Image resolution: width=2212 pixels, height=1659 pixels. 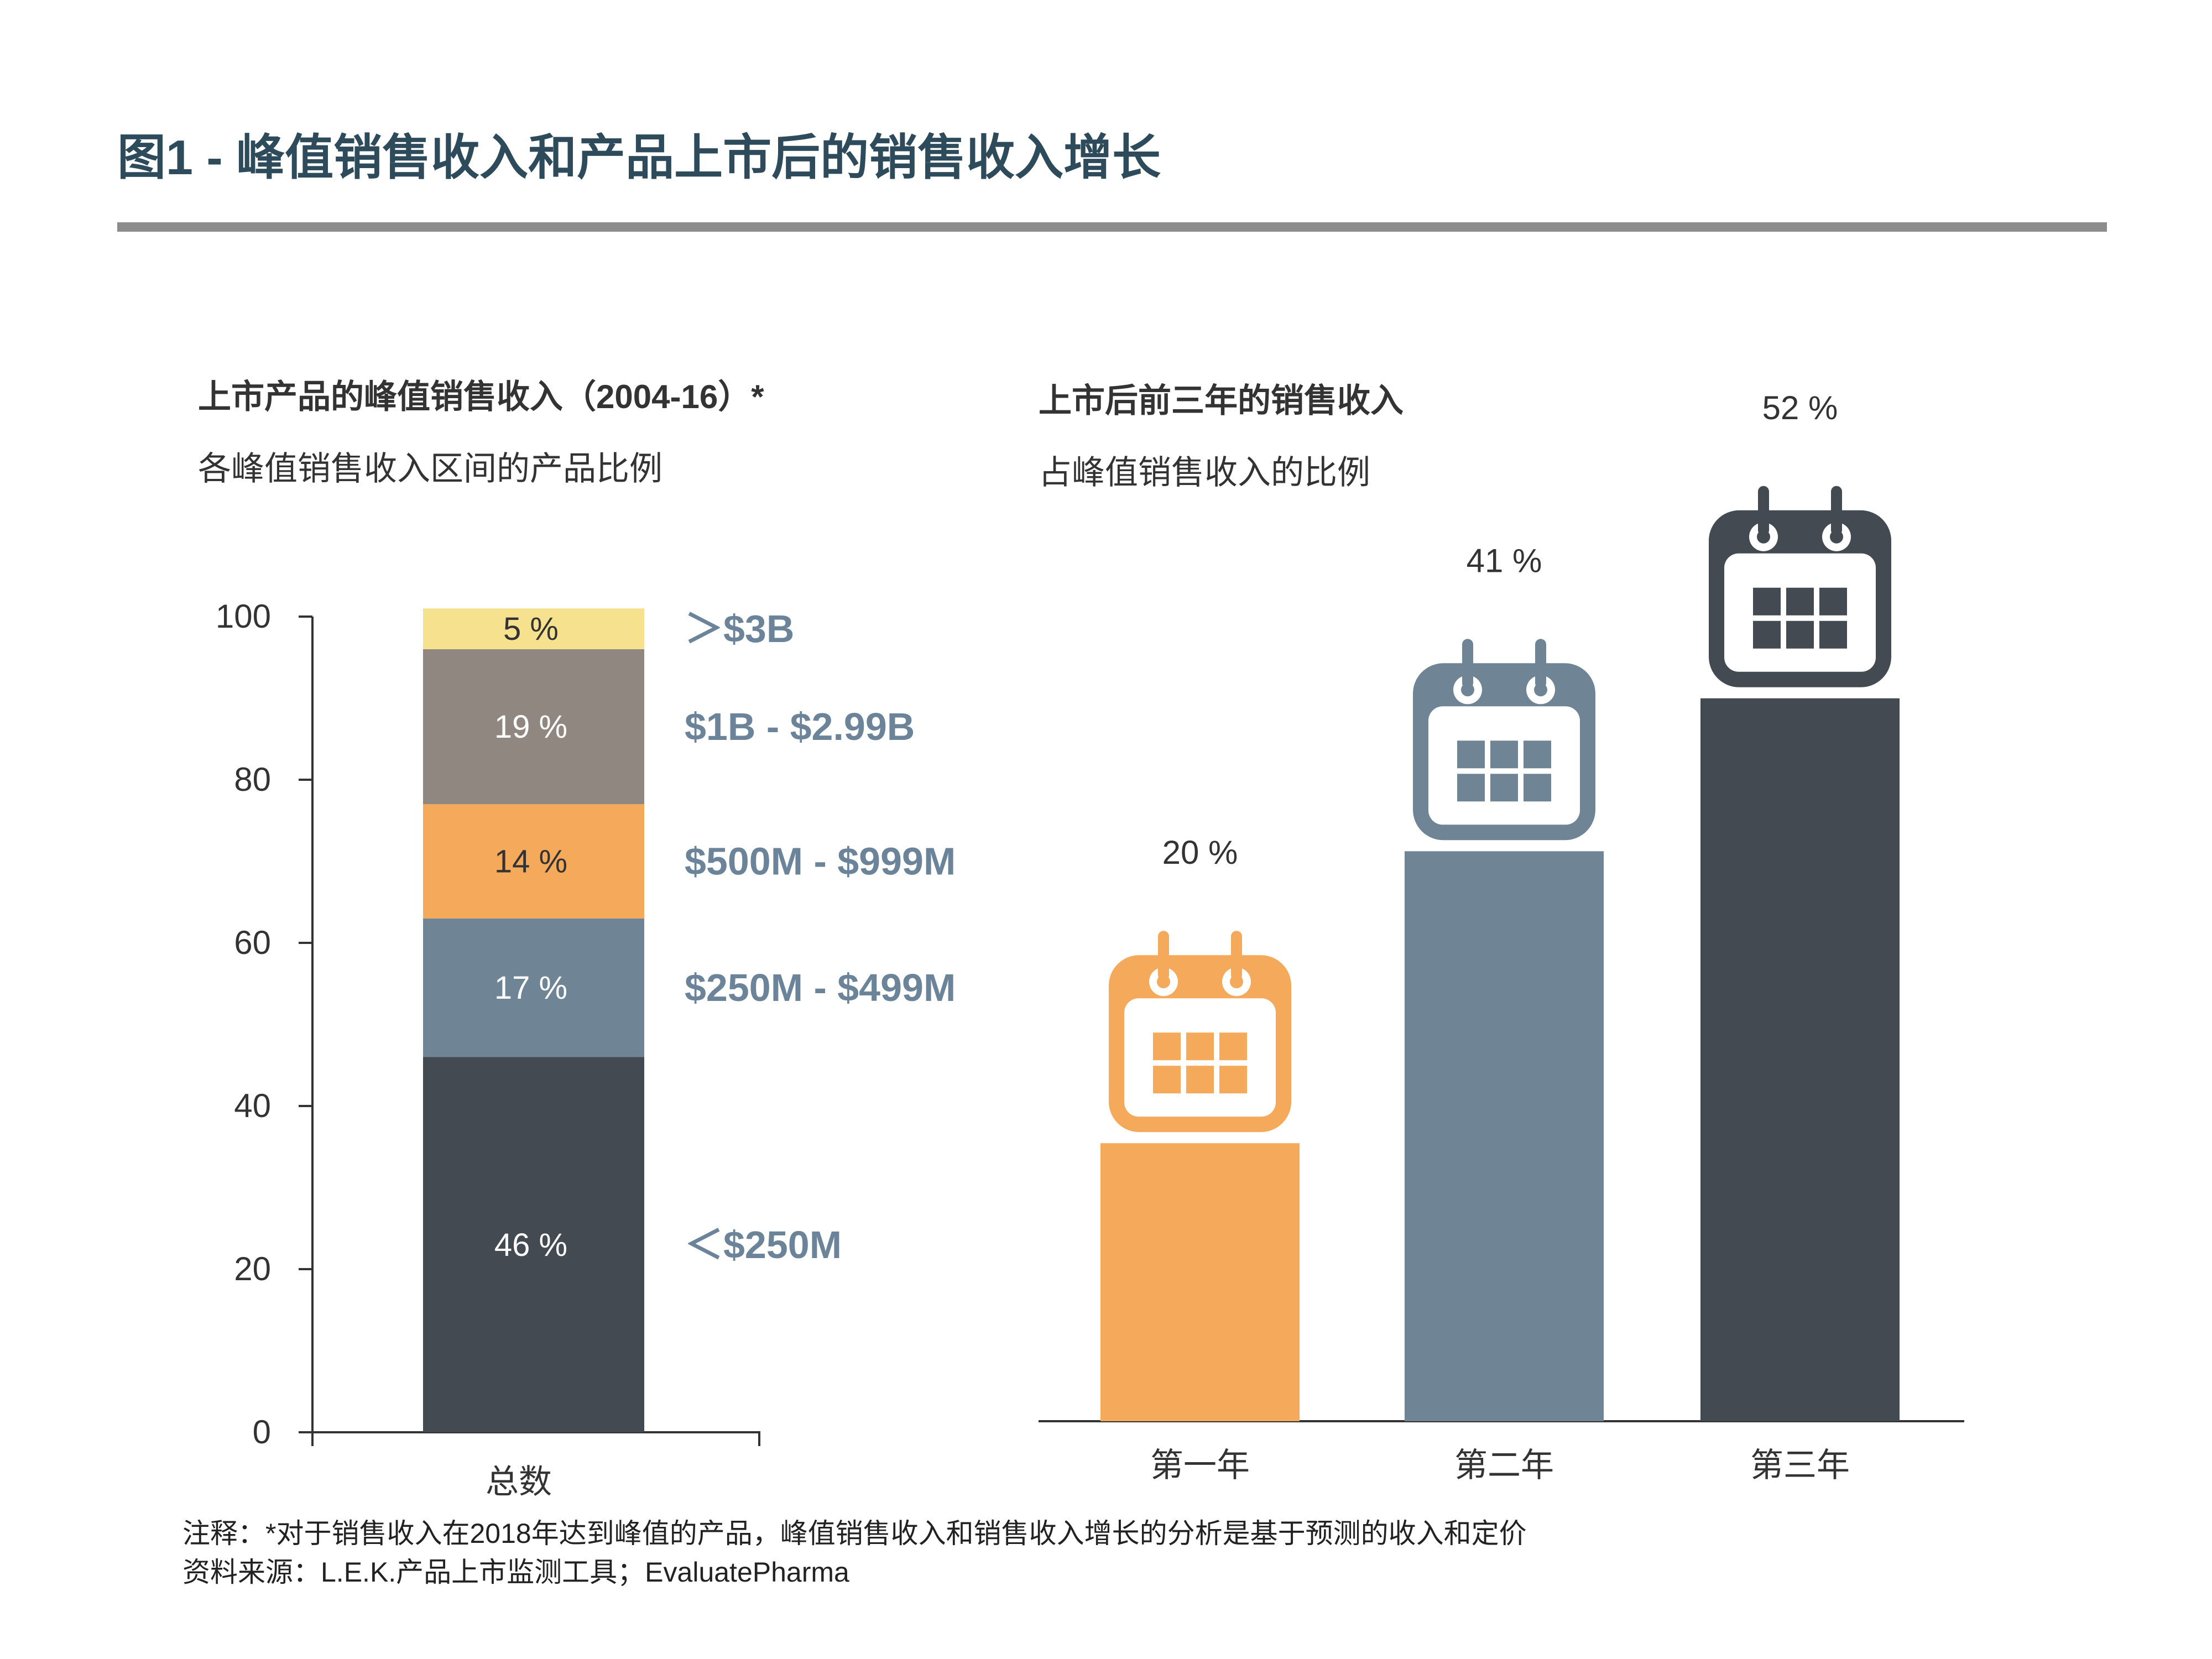 I want to click on left-chart-title: 上市产品的峰值销售收入（2004-16）*, so click(x=481, y=397).